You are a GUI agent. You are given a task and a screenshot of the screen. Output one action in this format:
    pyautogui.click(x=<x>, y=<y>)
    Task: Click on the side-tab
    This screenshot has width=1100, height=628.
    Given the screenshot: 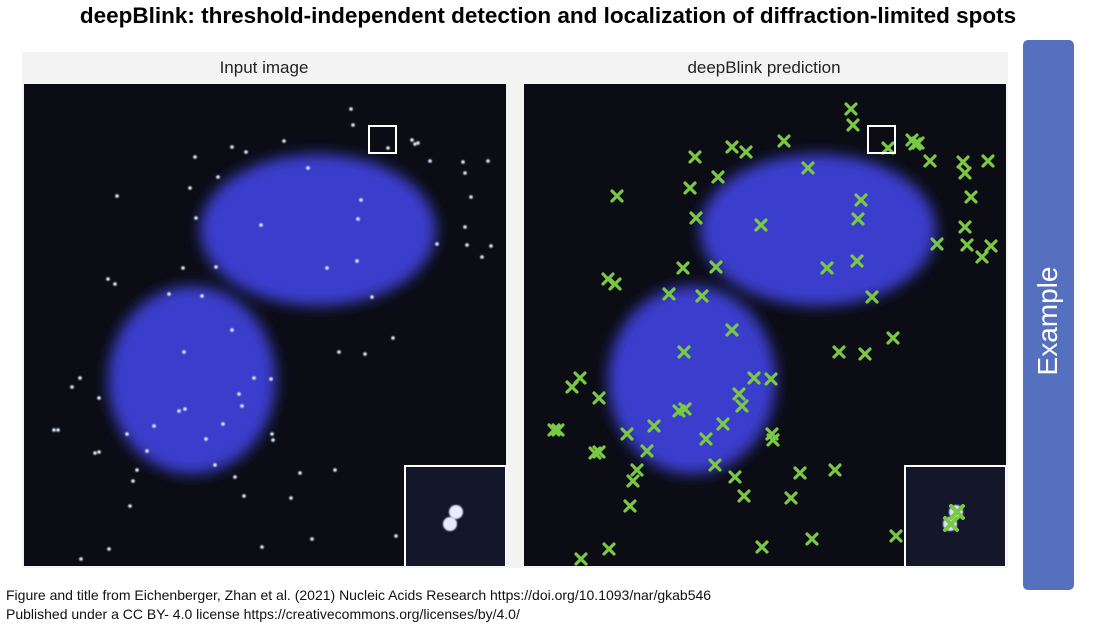 What is the action you would take?
    pyautogui.click(x=1048, y=315)
    